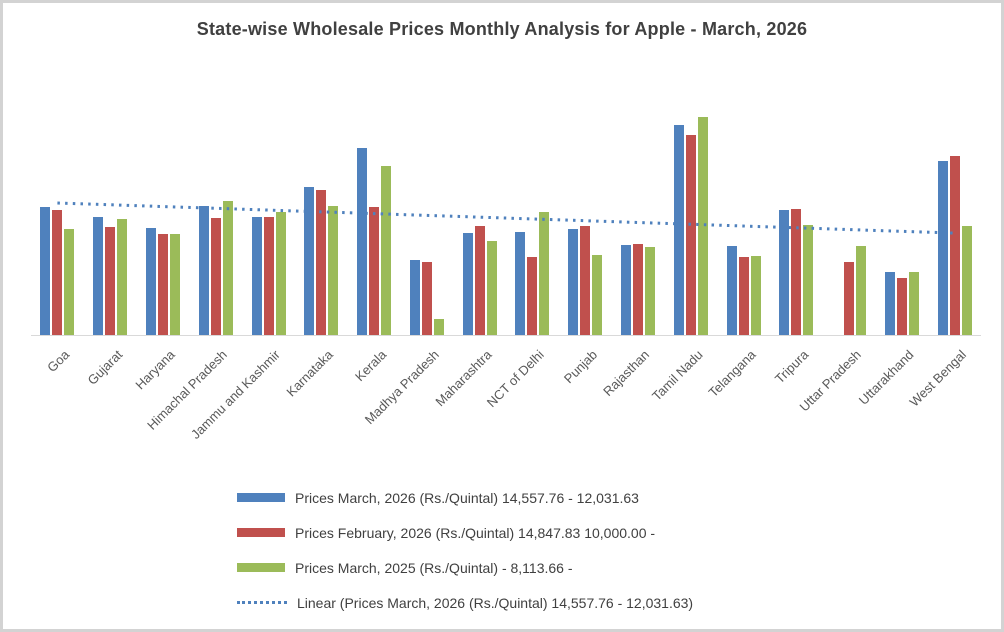  What do you see at coordinates (796, 203) in the screenshot?
I see `bar-group-tripura` at bounding box center [796, 203].